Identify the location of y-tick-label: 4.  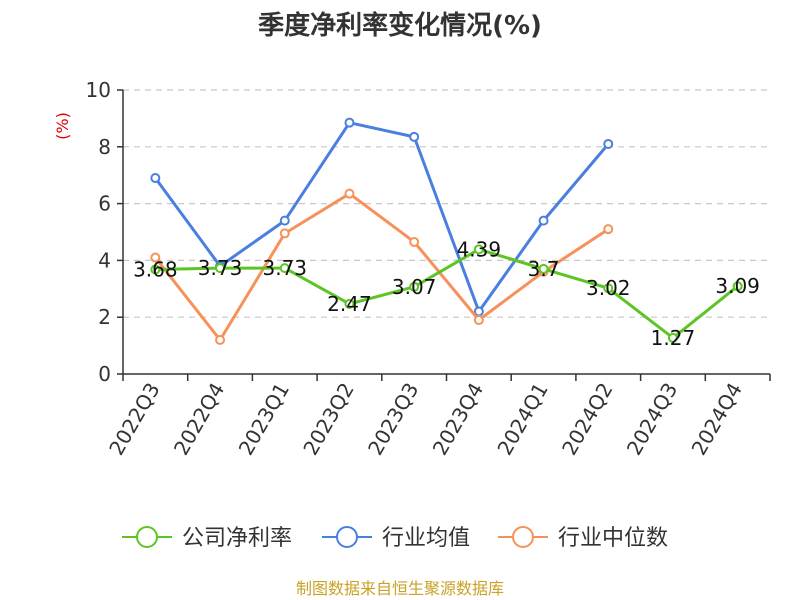
(104, 260).